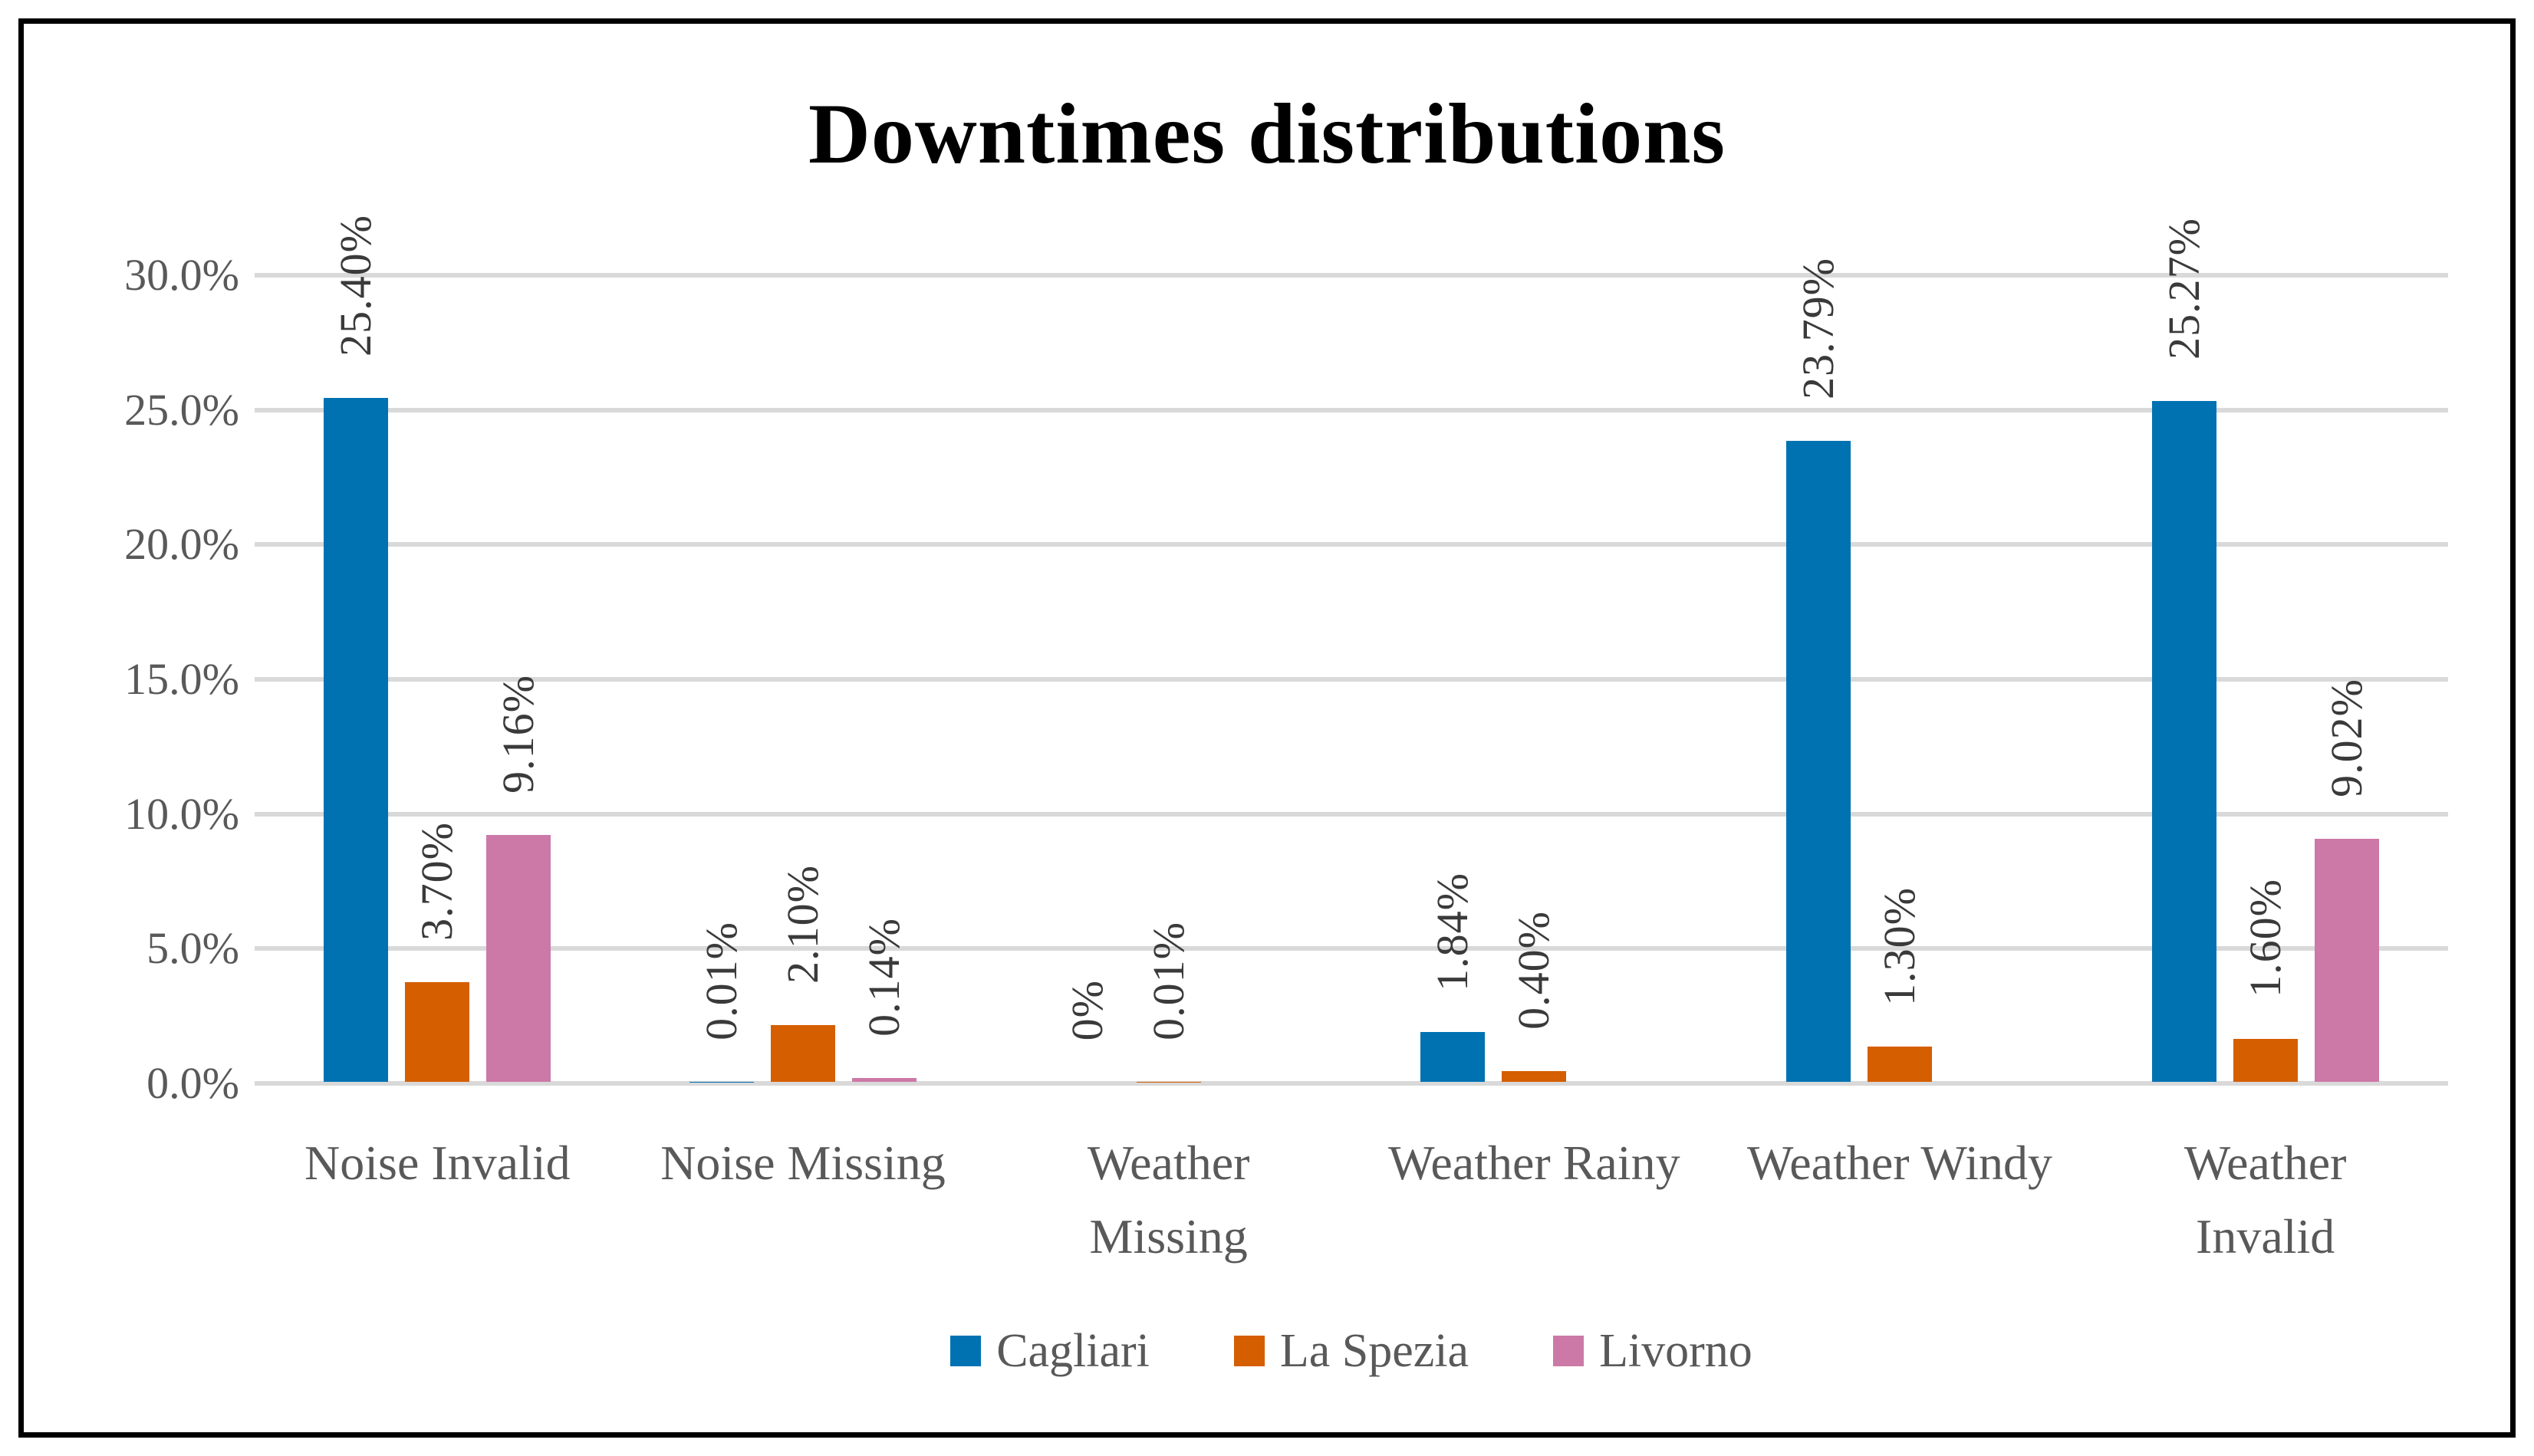 The height and width of the screenshot is (1456, 2534). I want to click on bar-cagliari-weather-windy, so click(1818, 761).